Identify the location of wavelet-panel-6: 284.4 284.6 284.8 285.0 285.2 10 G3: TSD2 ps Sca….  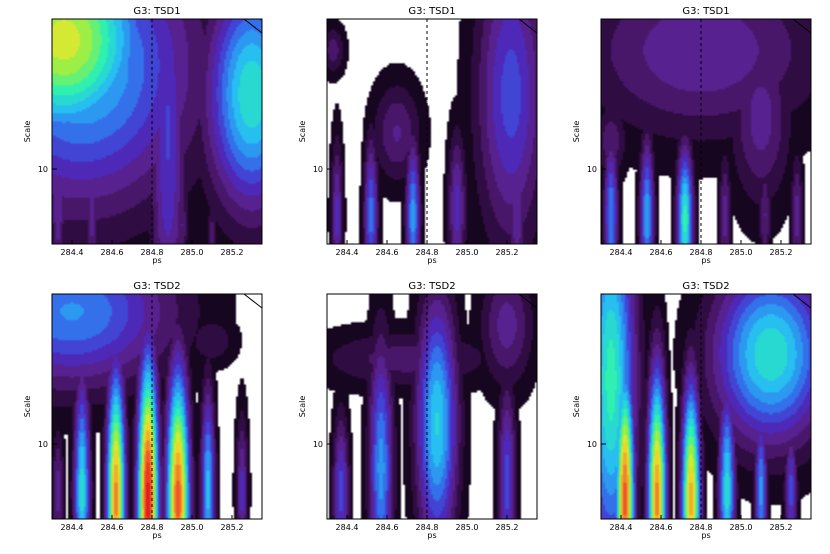
(692, 410).